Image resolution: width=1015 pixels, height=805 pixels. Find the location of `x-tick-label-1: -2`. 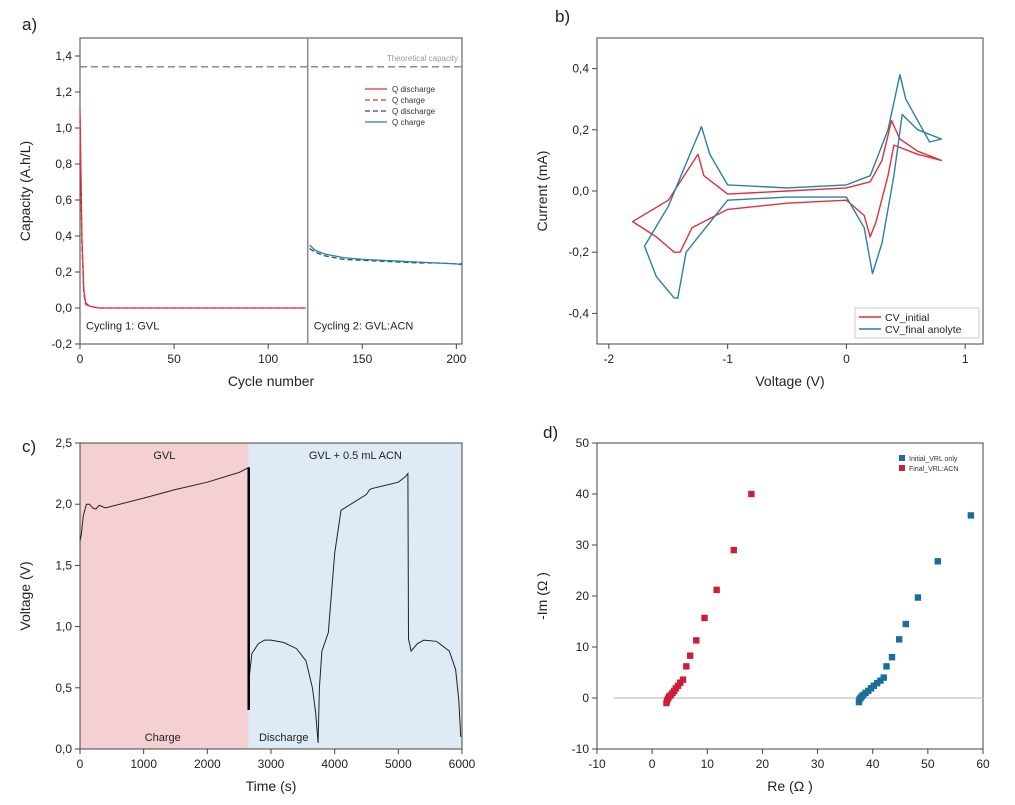

x-tick-label-1: -2 is located at coordinates (609, 359).